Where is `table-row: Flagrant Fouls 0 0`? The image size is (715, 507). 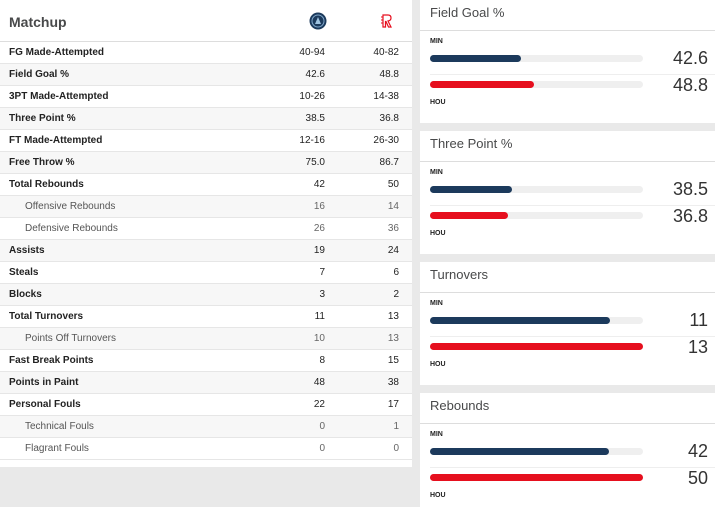
table-row: Flagrant Fouls 0 0 is located at coordinates (206, 449).